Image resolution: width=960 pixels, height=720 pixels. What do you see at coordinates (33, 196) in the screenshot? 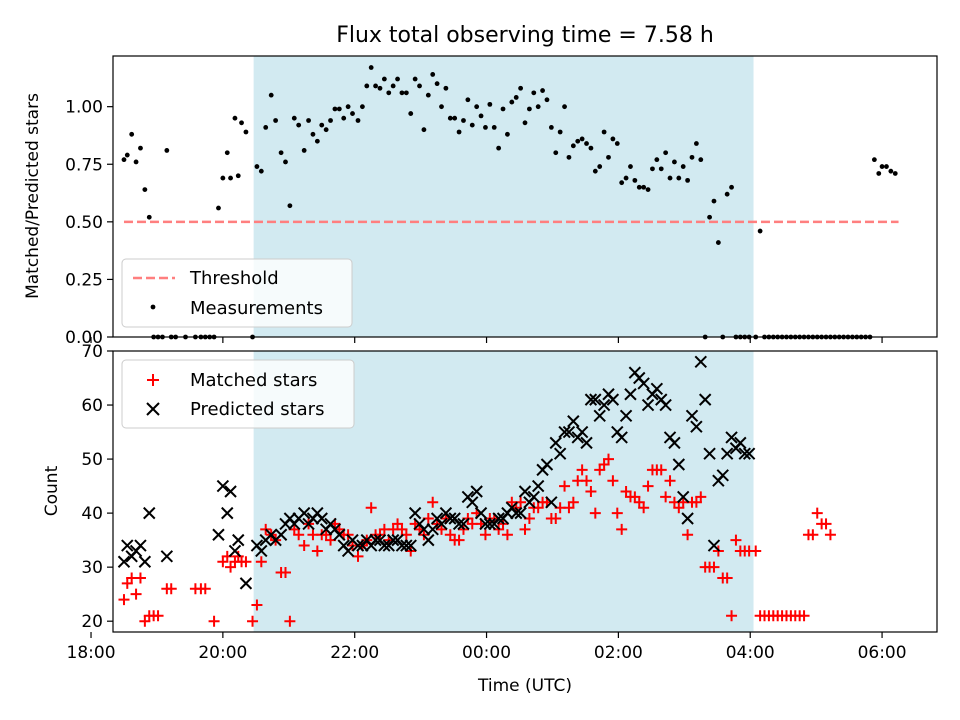
I see `top-y-axis-label: Matched/Predicted stars` at bounding box center [33, 196].